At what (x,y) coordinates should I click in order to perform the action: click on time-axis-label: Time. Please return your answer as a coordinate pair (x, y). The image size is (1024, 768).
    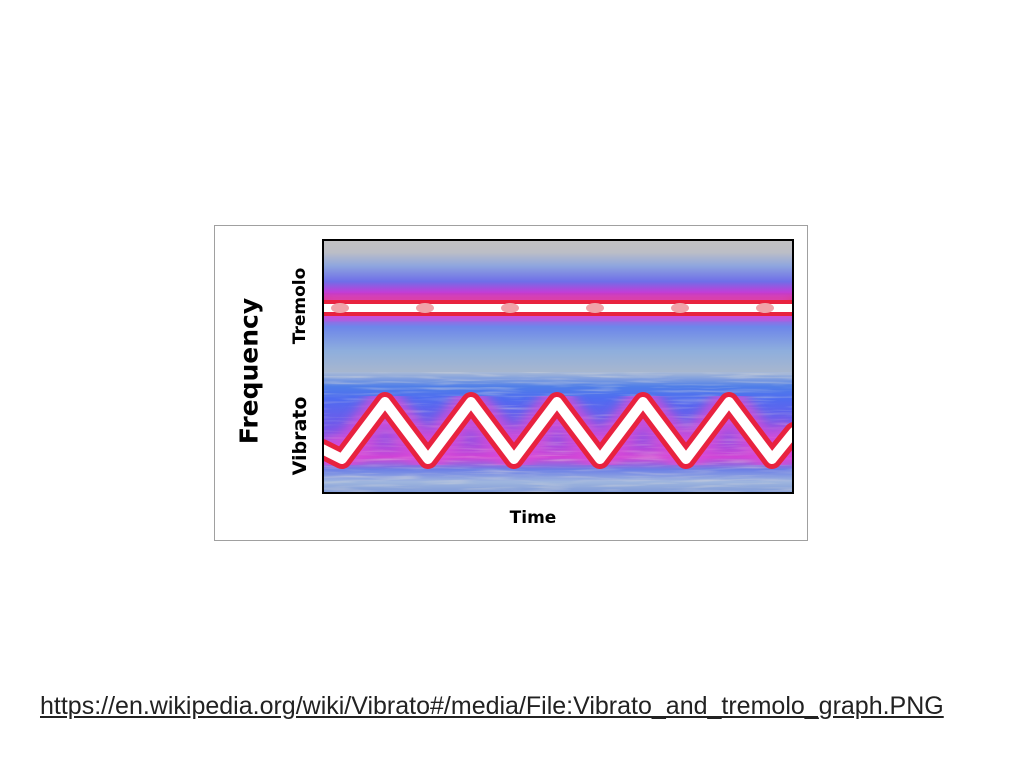
    Looking at the image, I should click on (533, 518).